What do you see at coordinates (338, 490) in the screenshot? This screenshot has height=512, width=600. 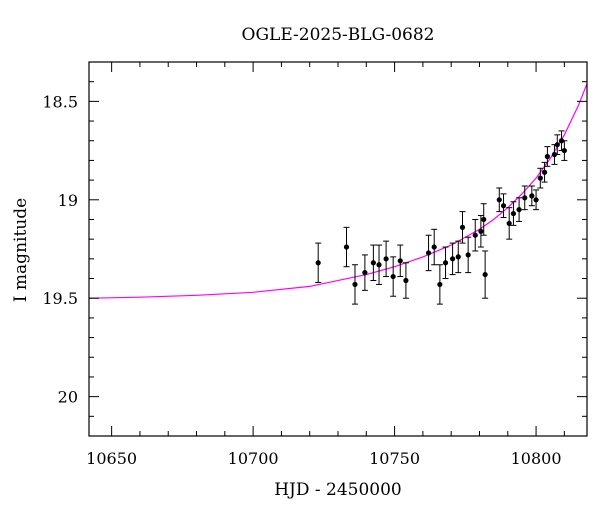 I see `x-axis-label: HJD - 2450000` at bounding box center [338, 490].